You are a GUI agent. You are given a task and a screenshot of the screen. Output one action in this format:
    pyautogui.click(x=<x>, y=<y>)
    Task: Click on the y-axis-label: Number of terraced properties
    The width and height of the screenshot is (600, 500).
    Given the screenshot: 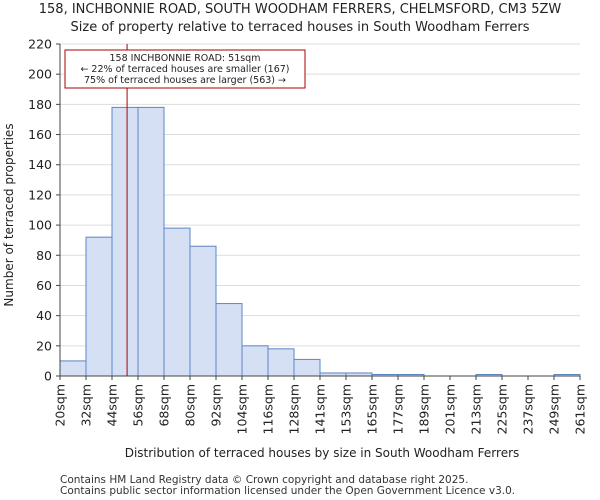 What is the action you would take?
    pyautogui.click(x=9, y=214)
    